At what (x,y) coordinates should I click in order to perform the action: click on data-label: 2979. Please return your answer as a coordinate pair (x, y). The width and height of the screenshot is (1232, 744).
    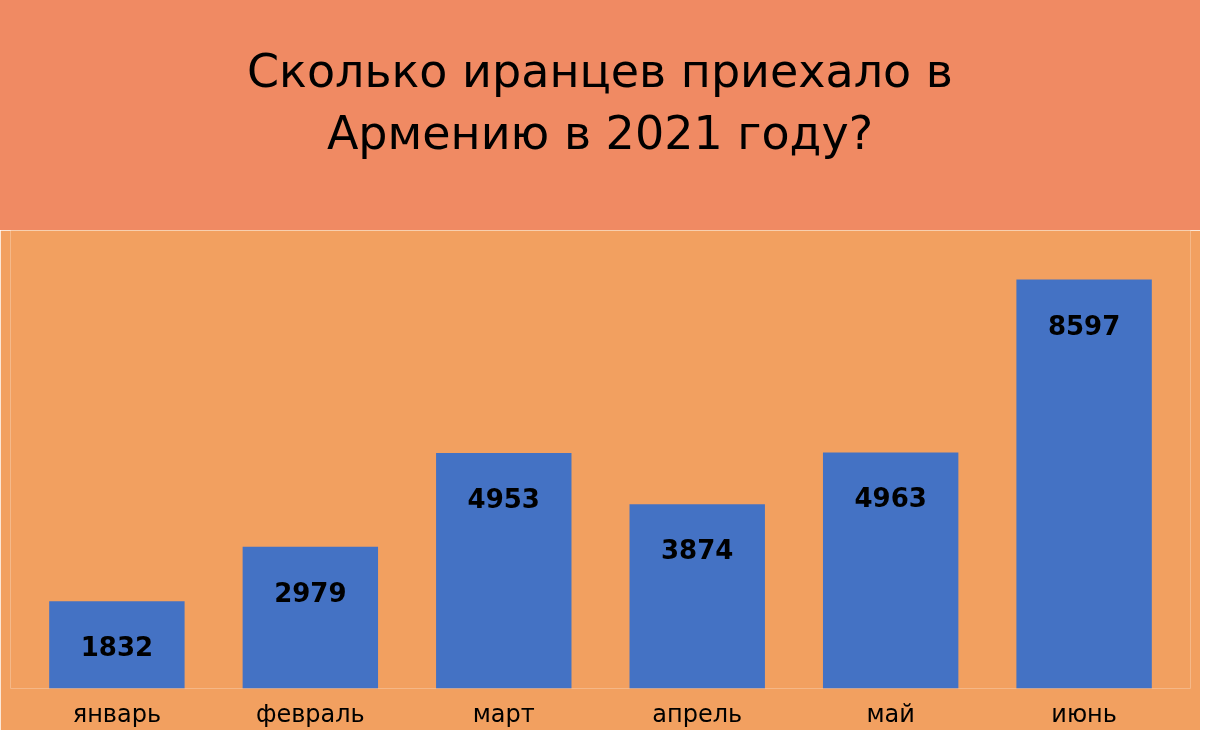
    Looking at the image, I should click on (310, 592).